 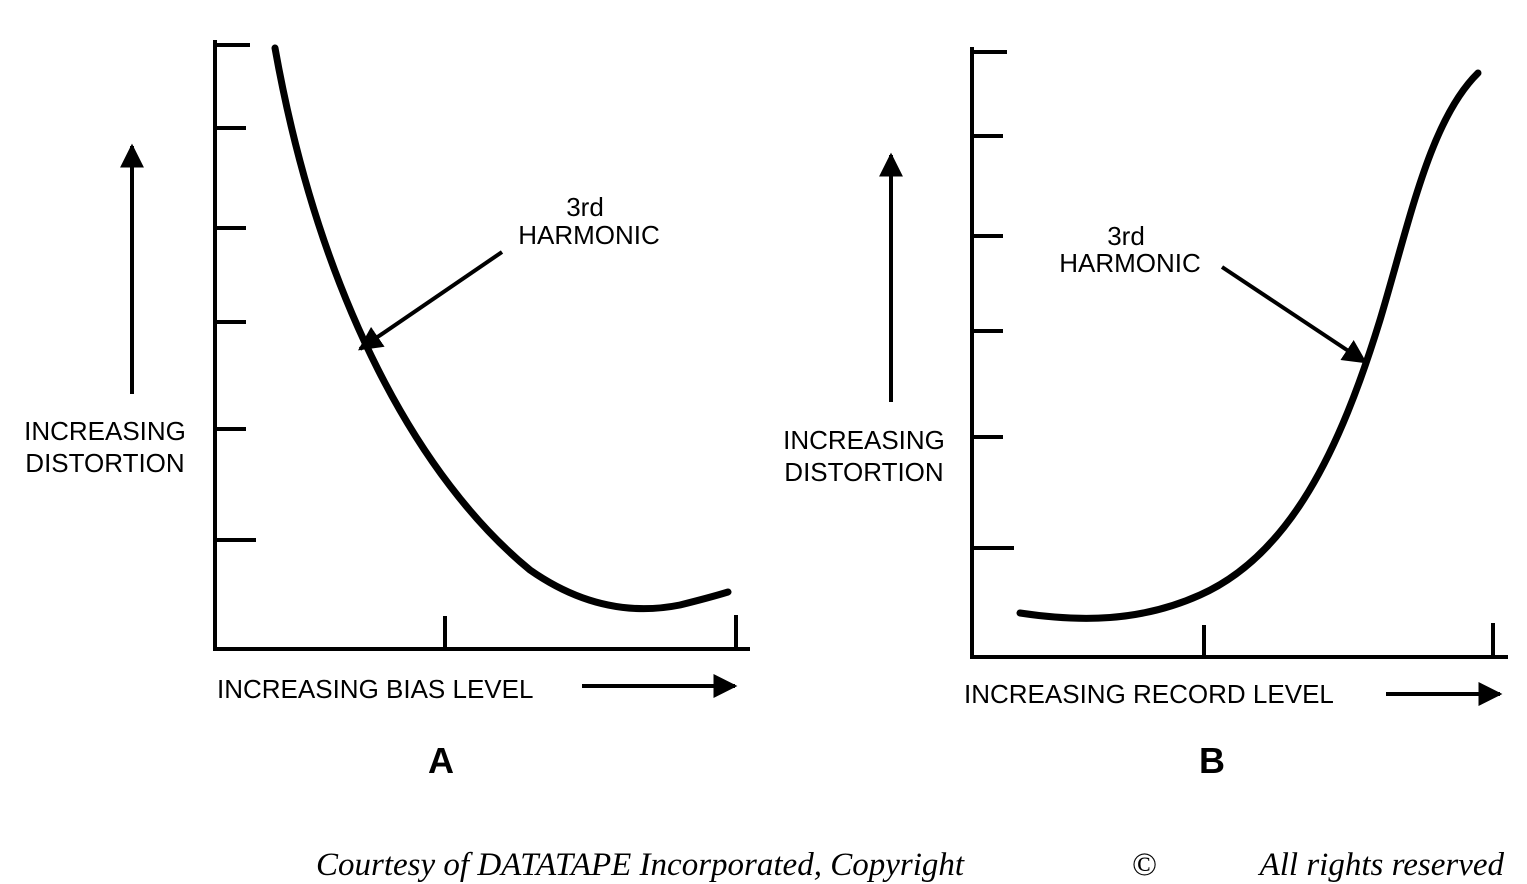 I want to click on panel-b-y-ticks, so click(x=993, y=300).